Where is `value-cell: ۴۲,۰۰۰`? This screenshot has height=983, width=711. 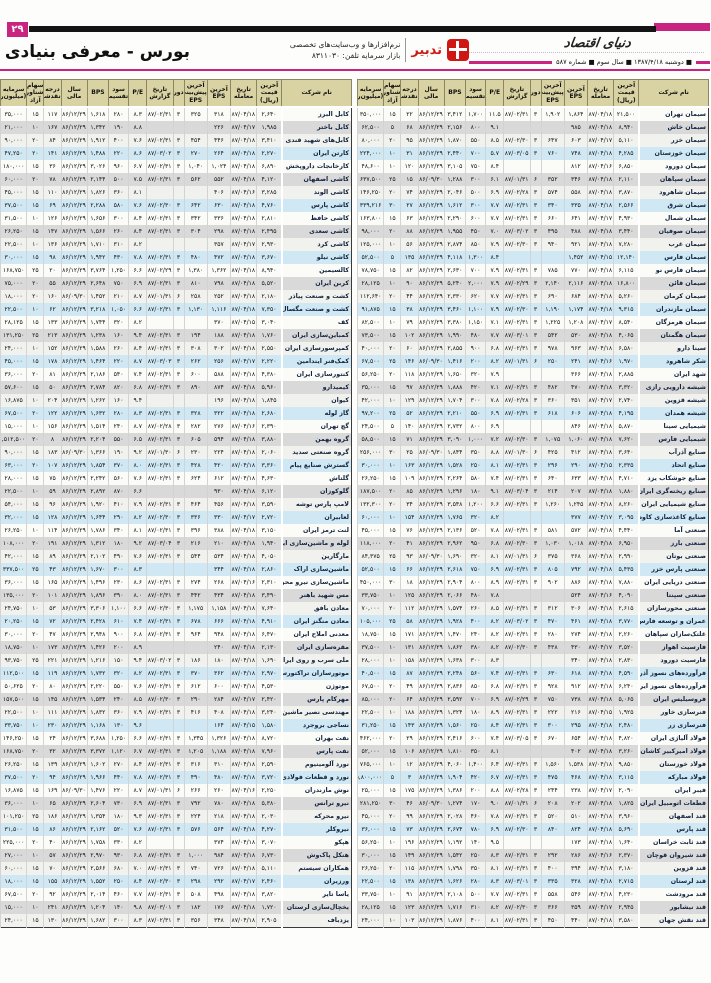 value-cell: ۴۲,۰۰۰ is located at coordinates (371, 400).